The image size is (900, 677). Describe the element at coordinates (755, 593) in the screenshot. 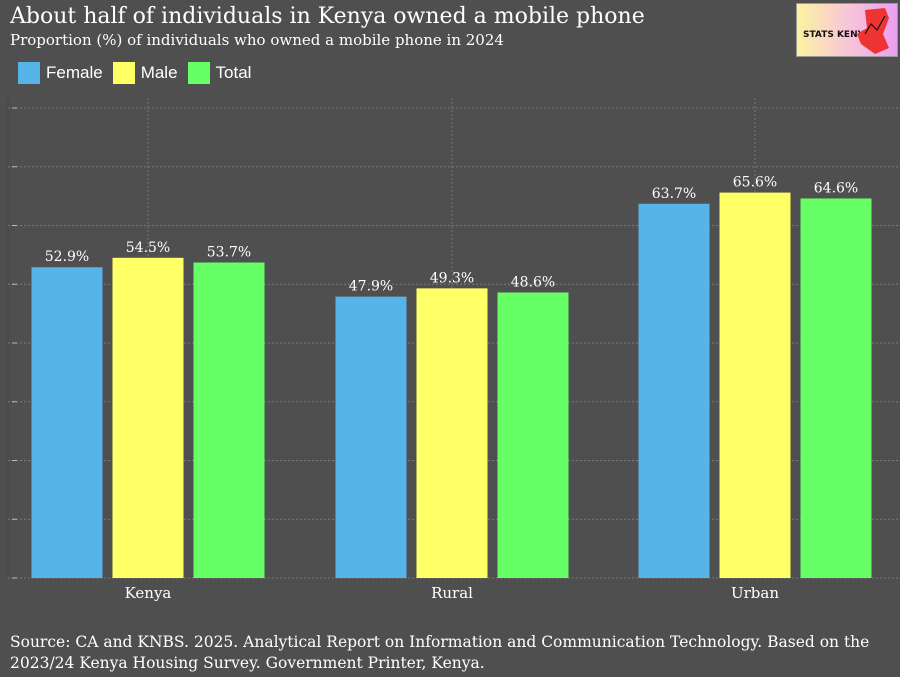

I see `x-tick-label: Urban` at that location.